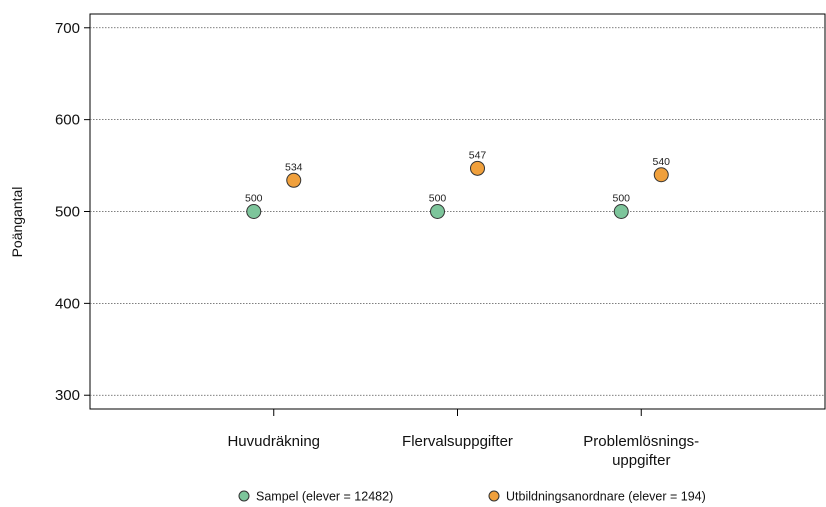  What do you see at coordinates (67, 28) in the screenshot?
I see `y-tick-label: 700` at bounding box center [67, 28].